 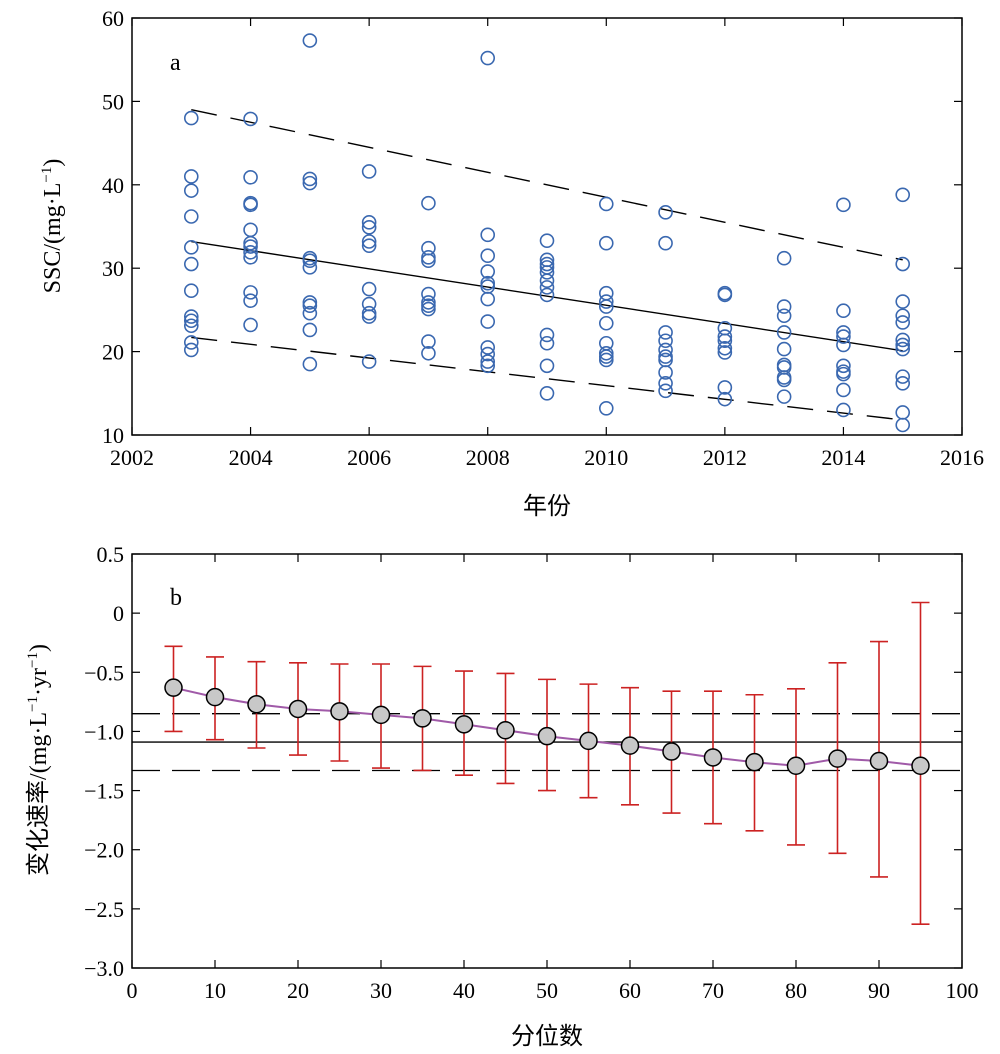 What do you see at coordinates (104, 731) in the screenshot?
I see `panel-b-ytick-label: −1.0` at bounding box center [104, 731].